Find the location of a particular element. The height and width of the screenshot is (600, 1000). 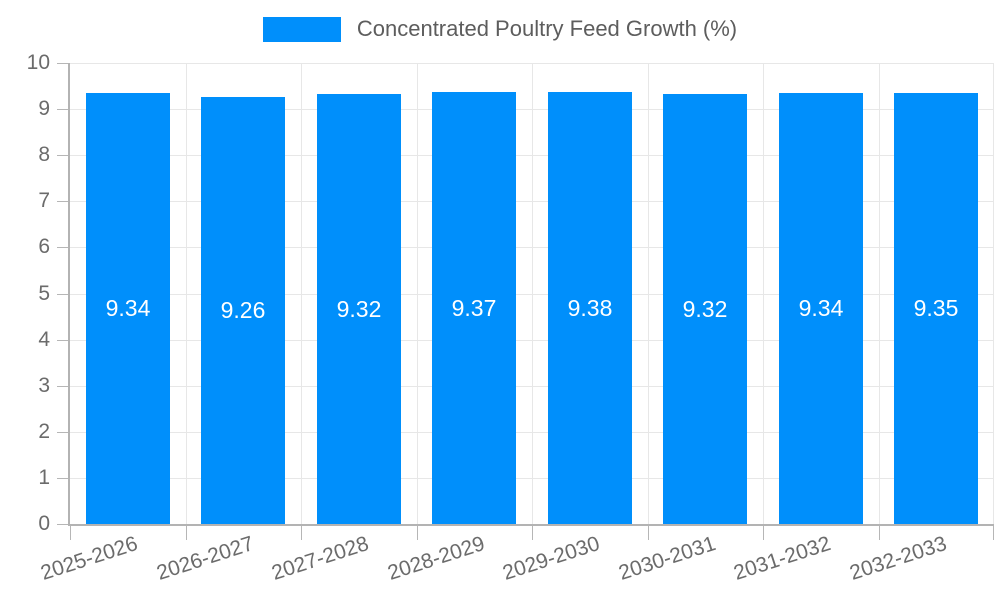

bar: 9.37 is located at coordinates (474, 308).